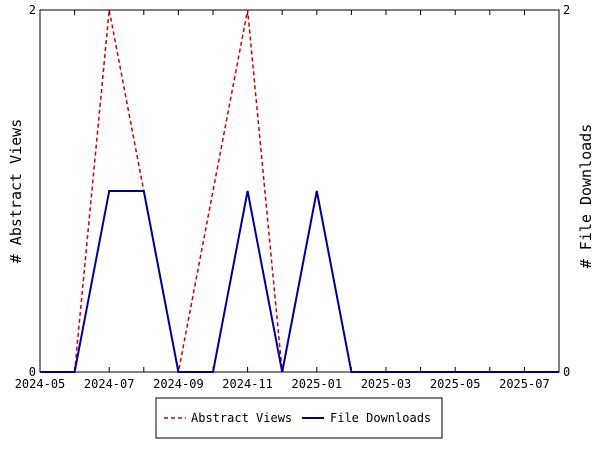  What do you see at coordinates (241, 418) in the screenshot?
I see `legend-label-abstract-views: Abstract Views` at bounding box center [241, 418].